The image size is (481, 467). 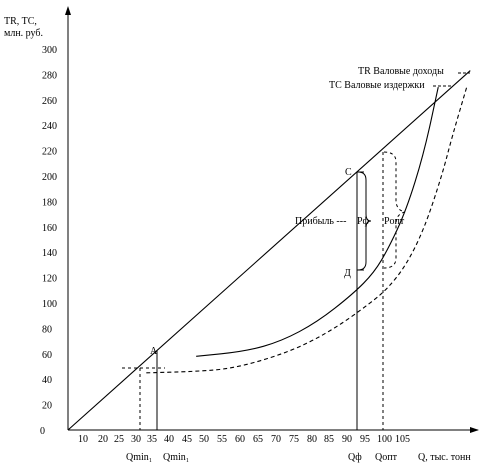 What do you see at coordinates (49, 50) in the screenshot?
I see `y-tick-label: 300` at bounding box center [49, 50].